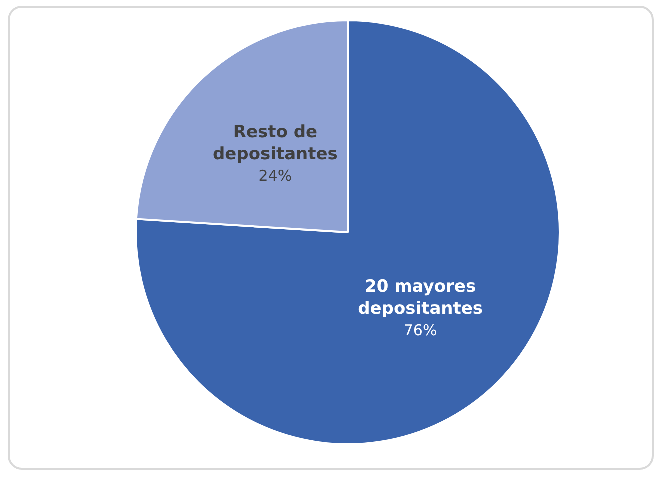 The width and height of the screenshot is (668, 479). Describe the element at coordinates (275, 143) in the screenshot. I see `slice-label: Resto de depositantes` at that location.